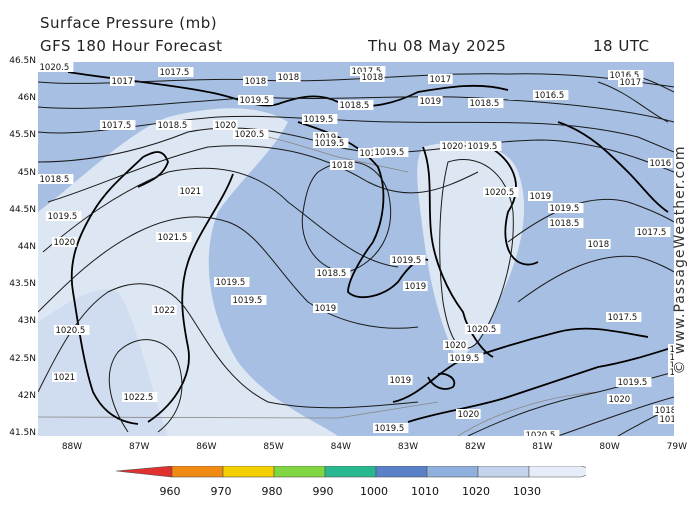 Image resolution: width=700 pixels, height=525 pixels. What do you see at coordinates (458, 252) in the screenshot?
I see `lake-huron-east-shore` at bounding box center [458, 252].